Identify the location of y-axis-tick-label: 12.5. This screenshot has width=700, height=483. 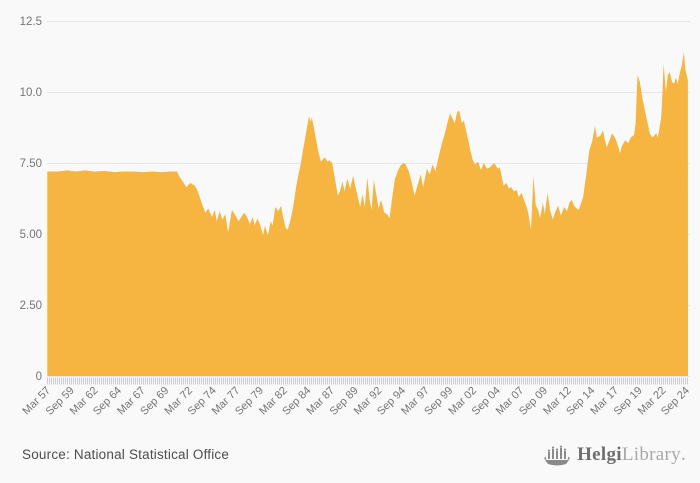
(31, 22).